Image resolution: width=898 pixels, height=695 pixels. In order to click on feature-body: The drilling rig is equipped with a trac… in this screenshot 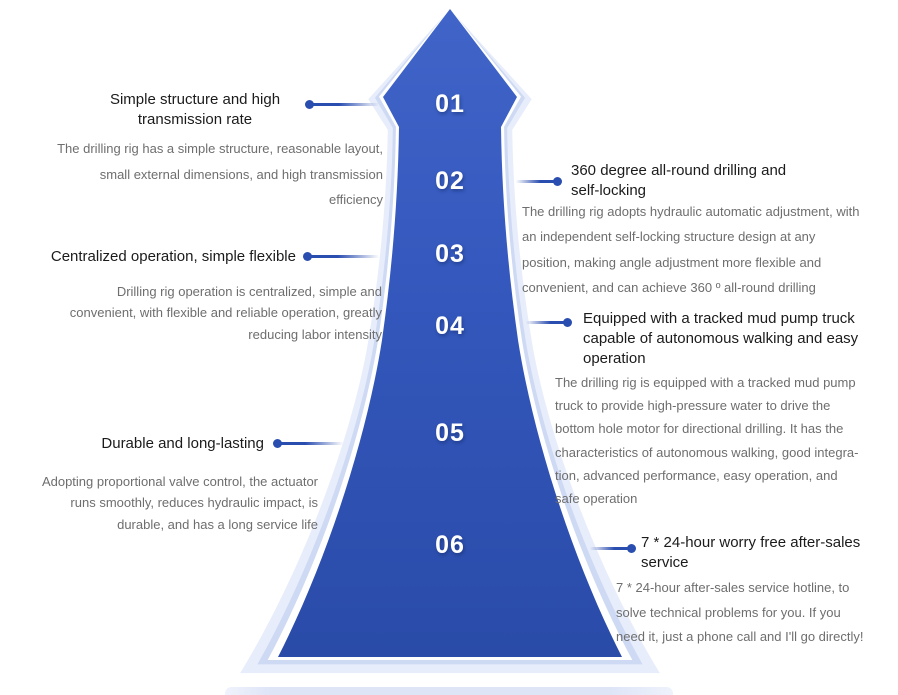, I will do `click(707, 441)`.